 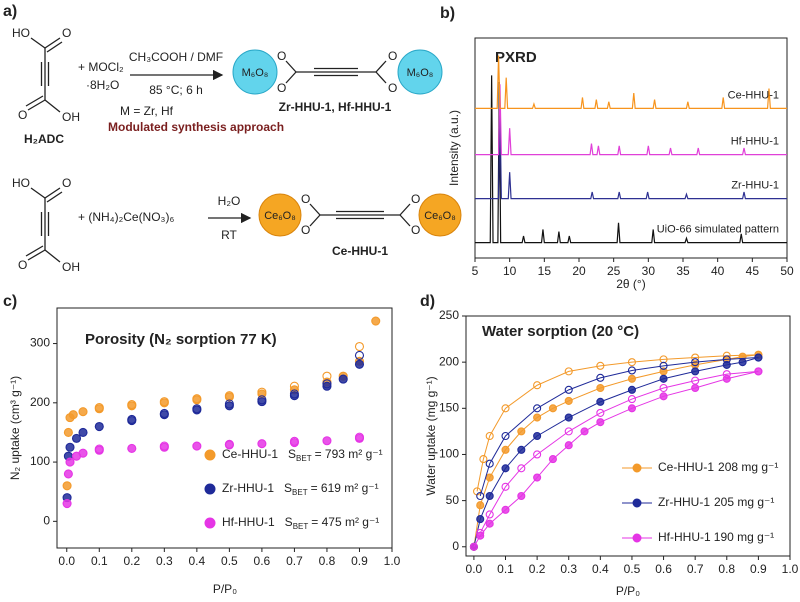 What do you see at coordinates (663, 569) in the screenshot?
I see `x-tick-label: 0.6` at bounding box center [663, 569].